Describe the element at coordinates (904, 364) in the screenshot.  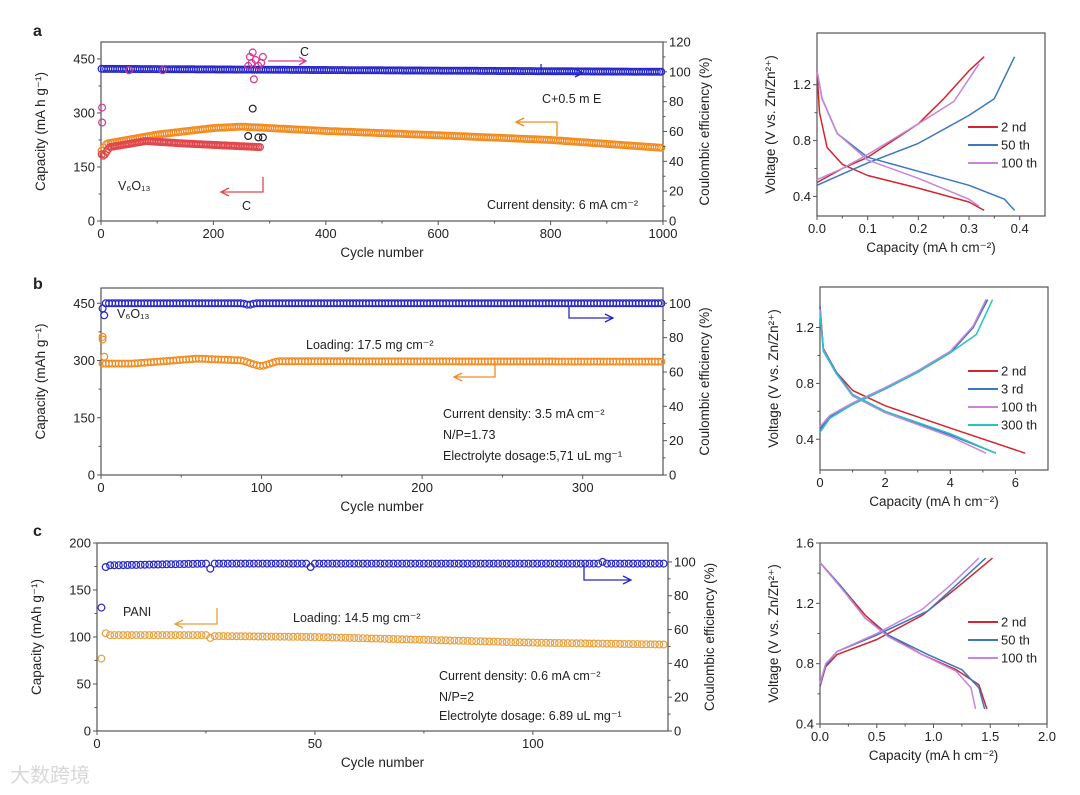
I see `curve-3rd-charge` at that location.